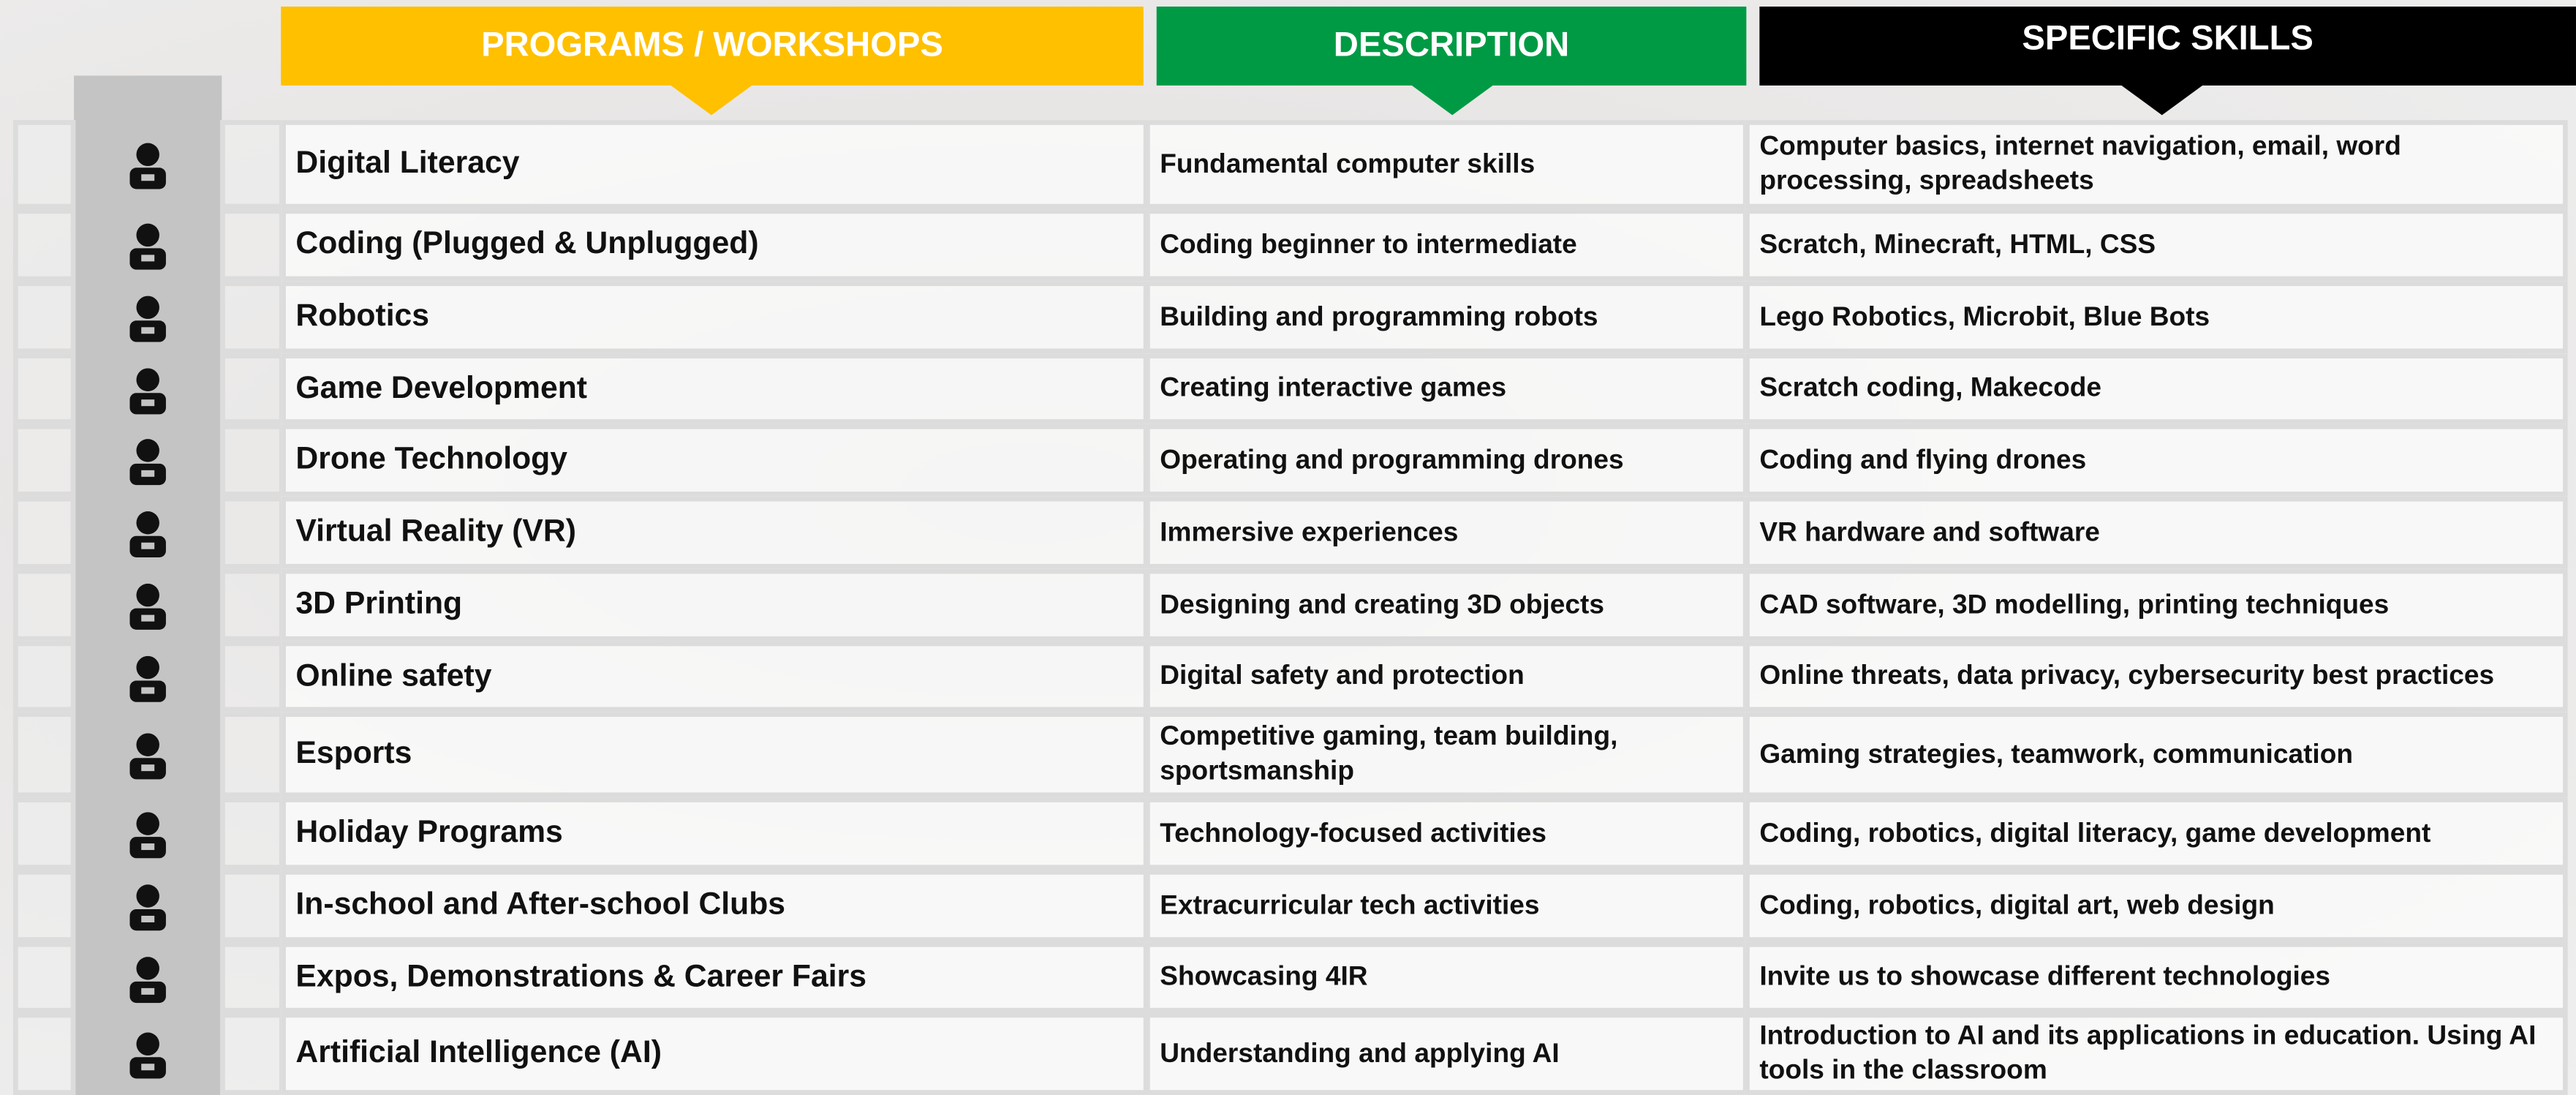  I want to click on program: Digital Literacy, so click(715, 164).